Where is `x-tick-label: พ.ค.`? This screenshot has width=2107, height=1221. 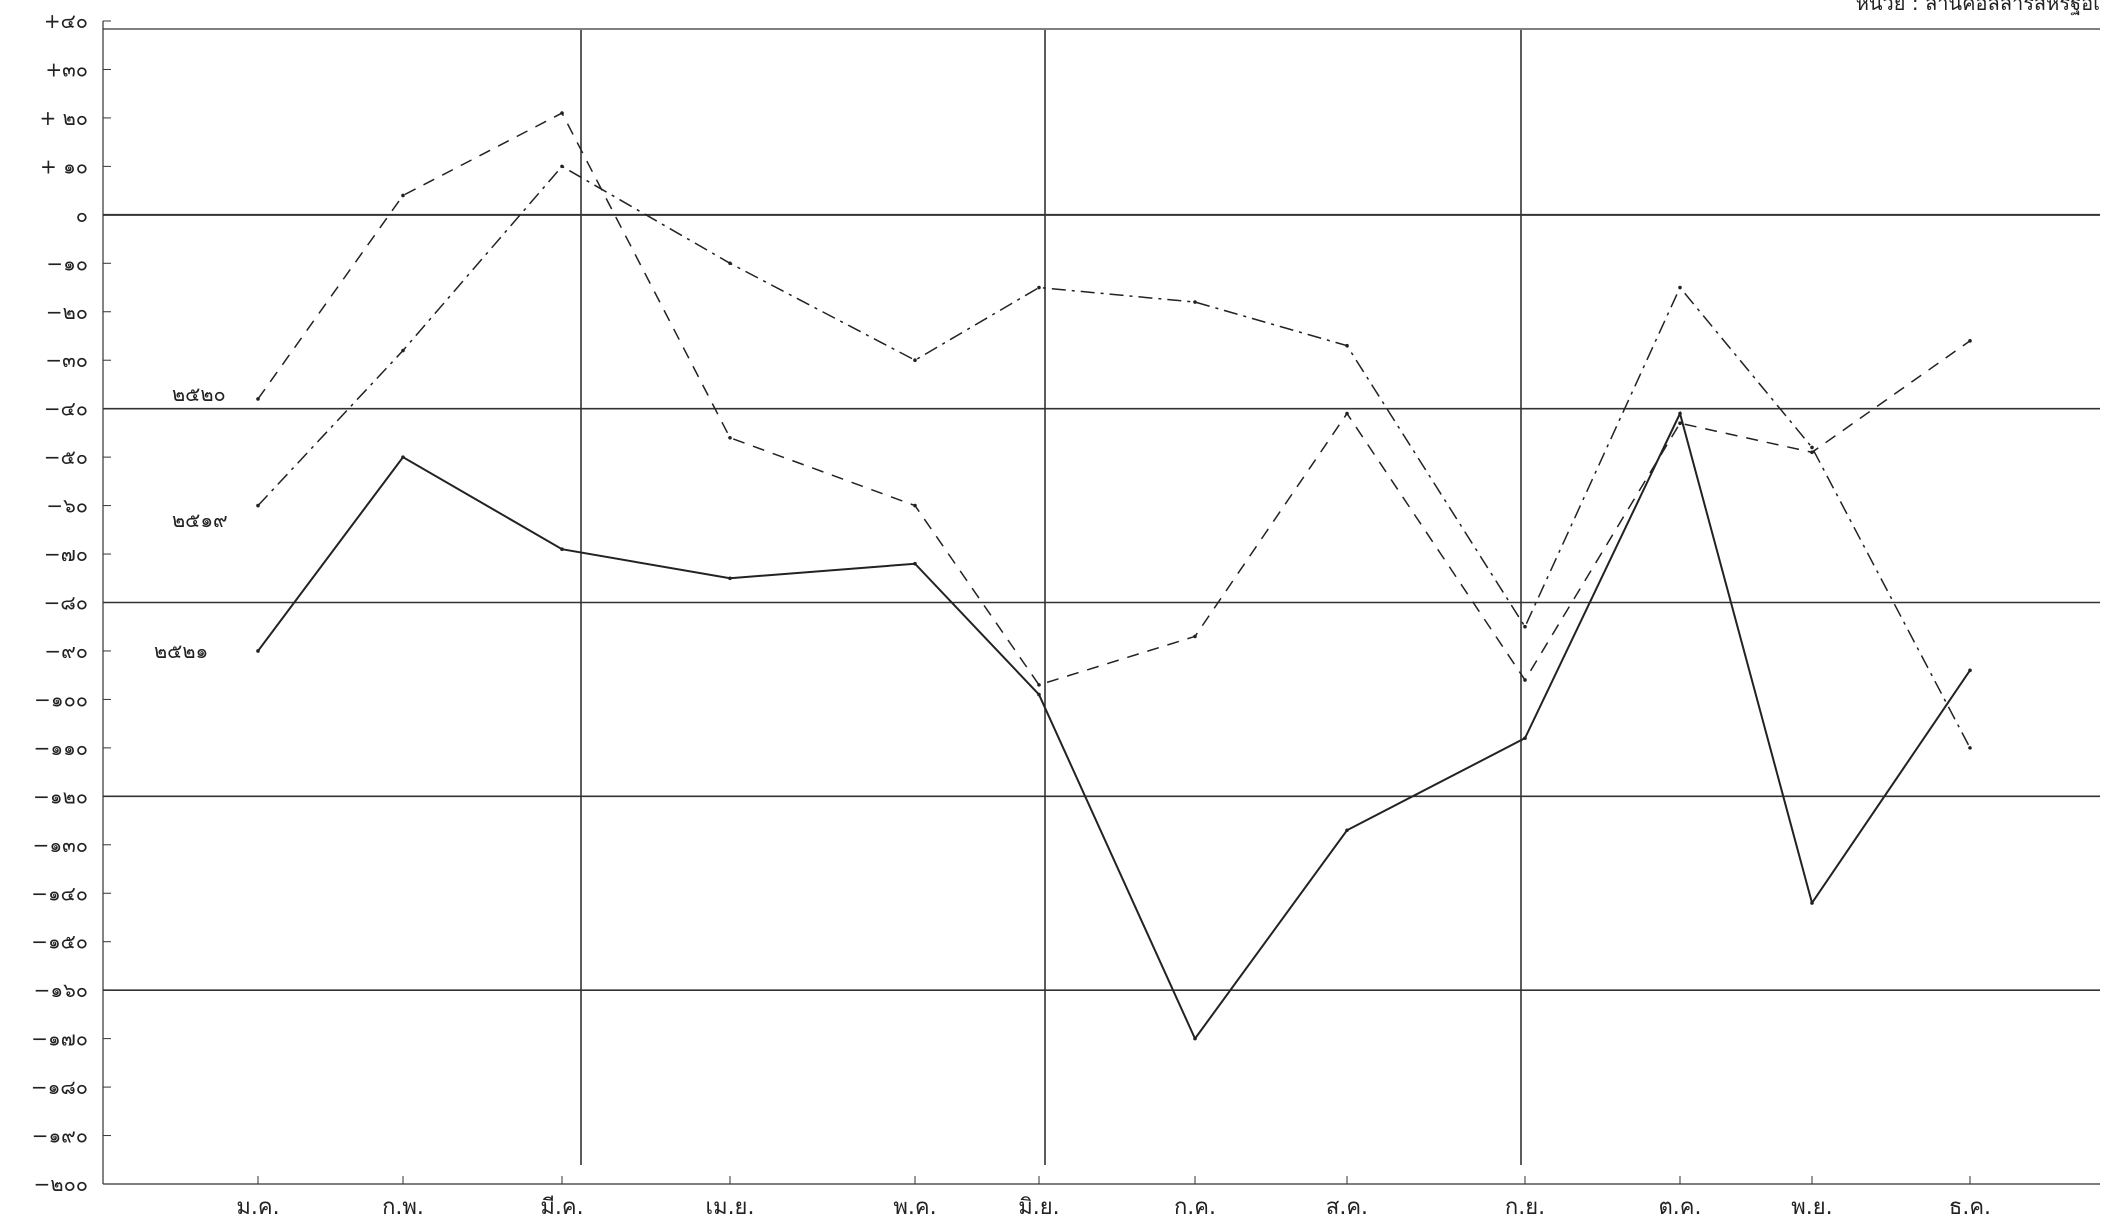
x-tick-label: พ.ค. is located at coordinates (914, 1207).